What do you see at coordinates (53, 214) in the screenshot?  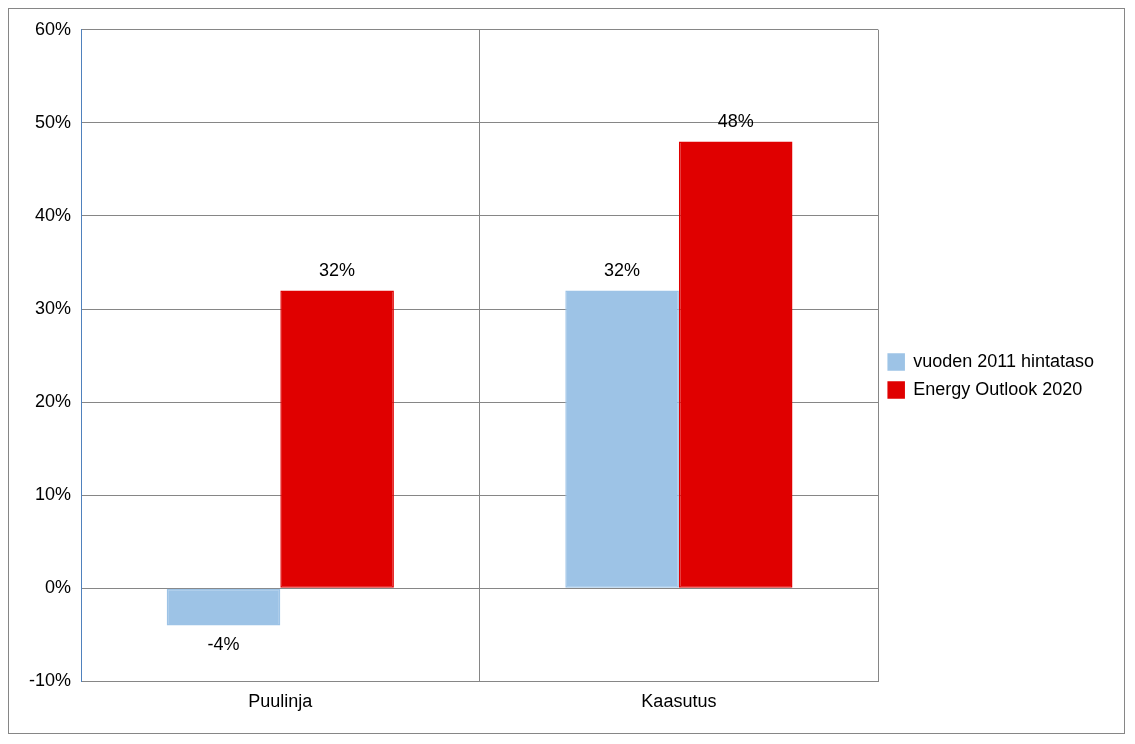 I see `y-tick-label: 40%` at bounding box center [53, 214].